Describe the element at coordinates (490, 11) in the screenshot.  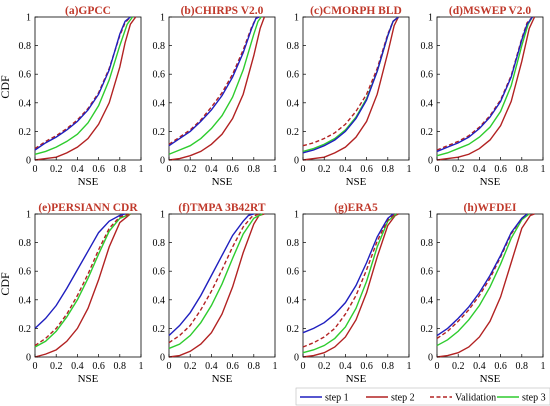
I see `panel-title: (d)MSWEP V2.0` at that location.